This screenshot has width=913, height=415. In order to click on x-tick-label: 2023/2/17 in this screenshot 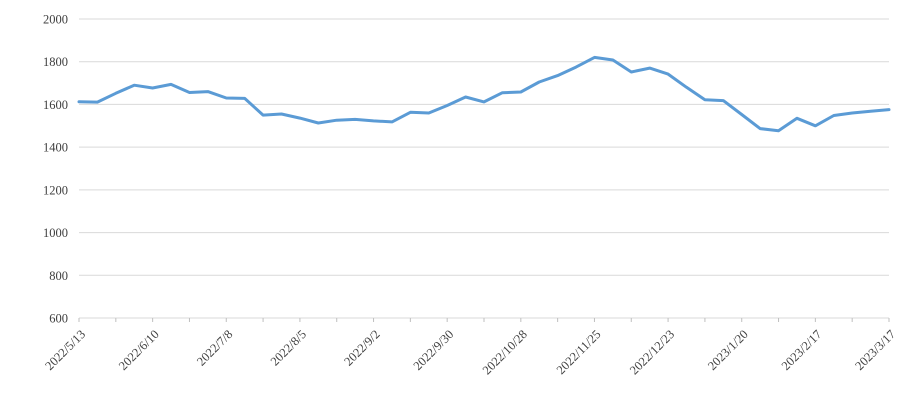, I will do `click(802, 350)`.